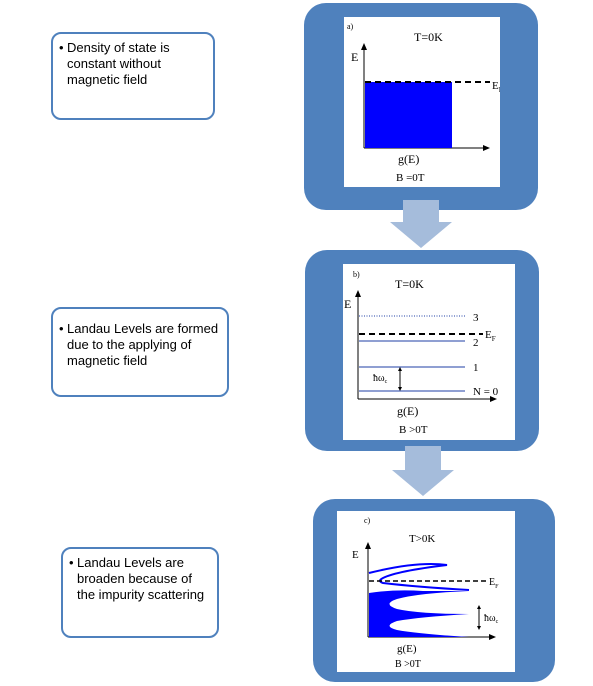 Image resolution: width=593 pixels, height=686 pixels. What do you see at coordinates (428, 37) in the screenshot?
I see `panel-a-temp: T=0K` at bounding box center [428, 37].